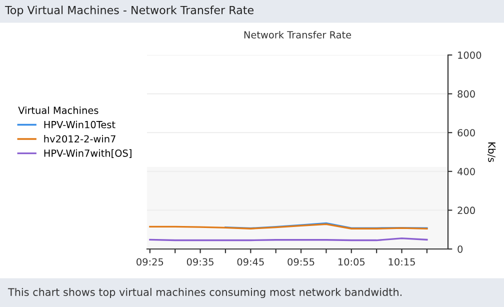  What do you see at coordinates (250, 262) in the screenshot?
I see `x-tick-label: 09:45` at bounding box center [250, 262].